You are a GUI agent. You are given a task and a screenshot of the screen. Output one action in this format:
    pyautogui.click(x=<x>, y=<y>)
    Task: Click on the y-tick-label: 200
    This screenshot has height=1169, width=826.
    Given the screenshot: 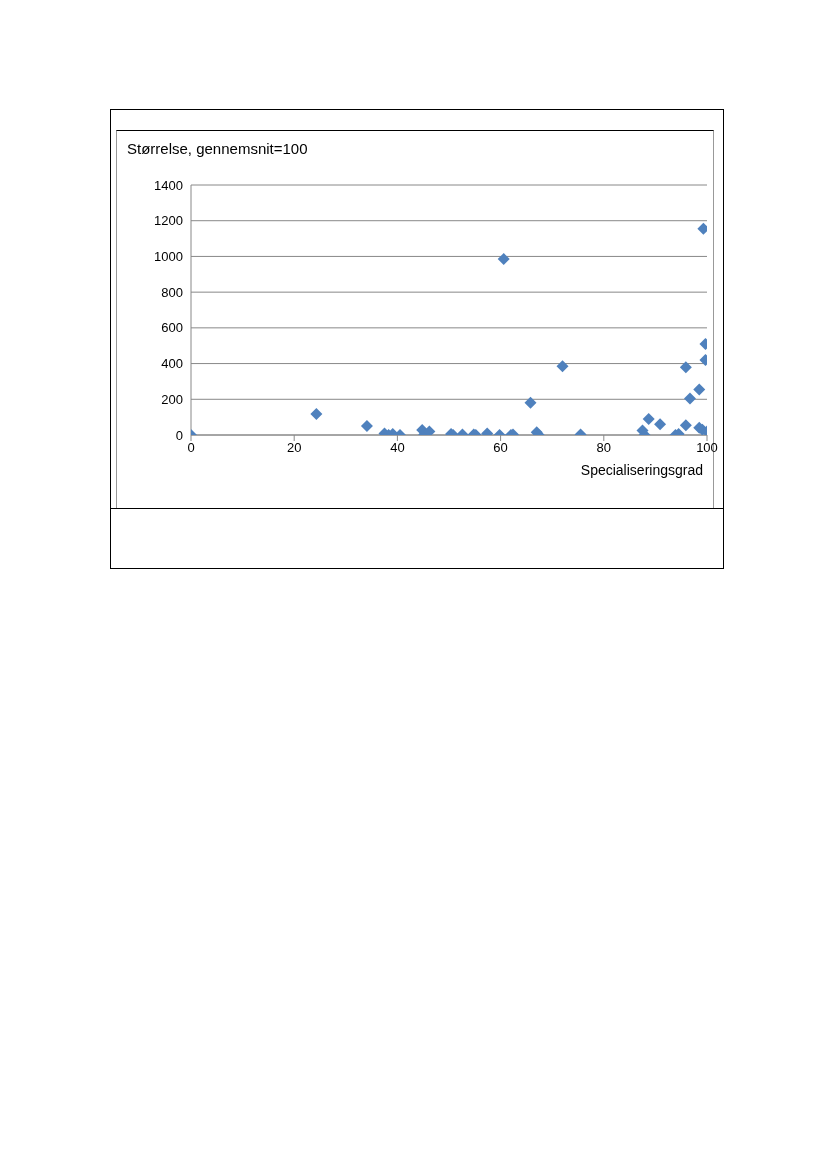 What is the action you would take?
    pyautogui.click(x=172, y=399)
    